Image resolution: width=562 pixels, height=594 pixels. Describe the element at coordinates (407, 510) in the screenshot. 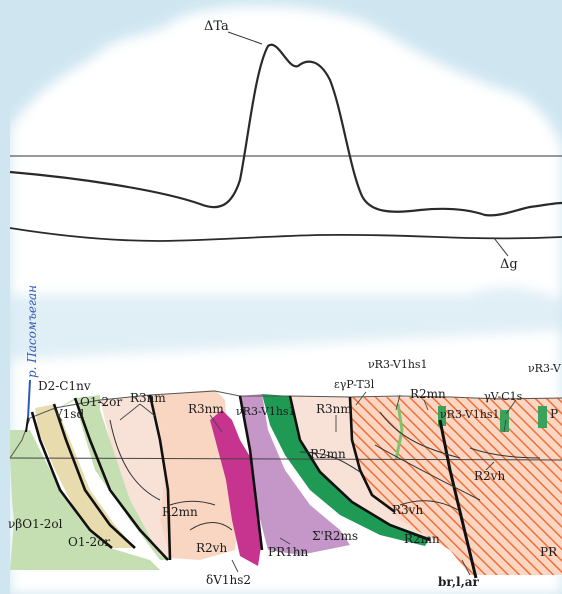

I see `label-r3vh: R3vh` at that location.